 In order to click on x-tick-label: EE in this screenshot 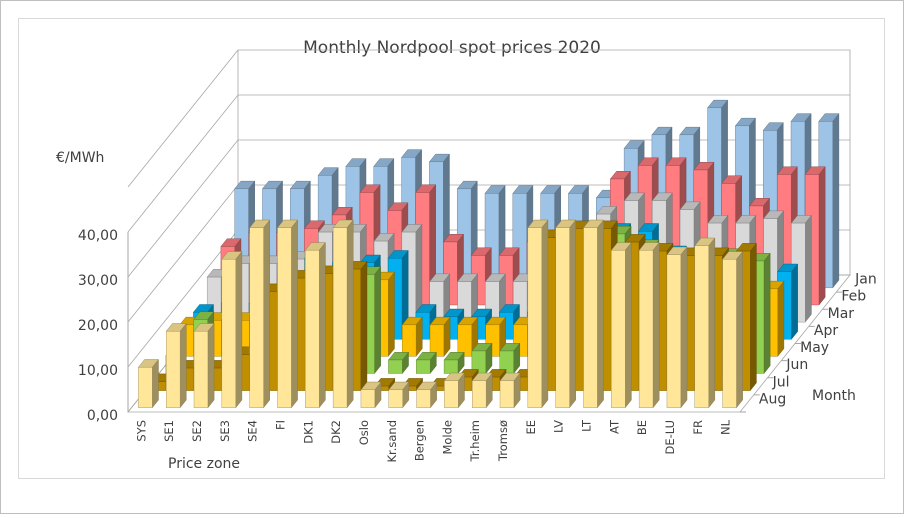, I will do `click(531, 427)`.